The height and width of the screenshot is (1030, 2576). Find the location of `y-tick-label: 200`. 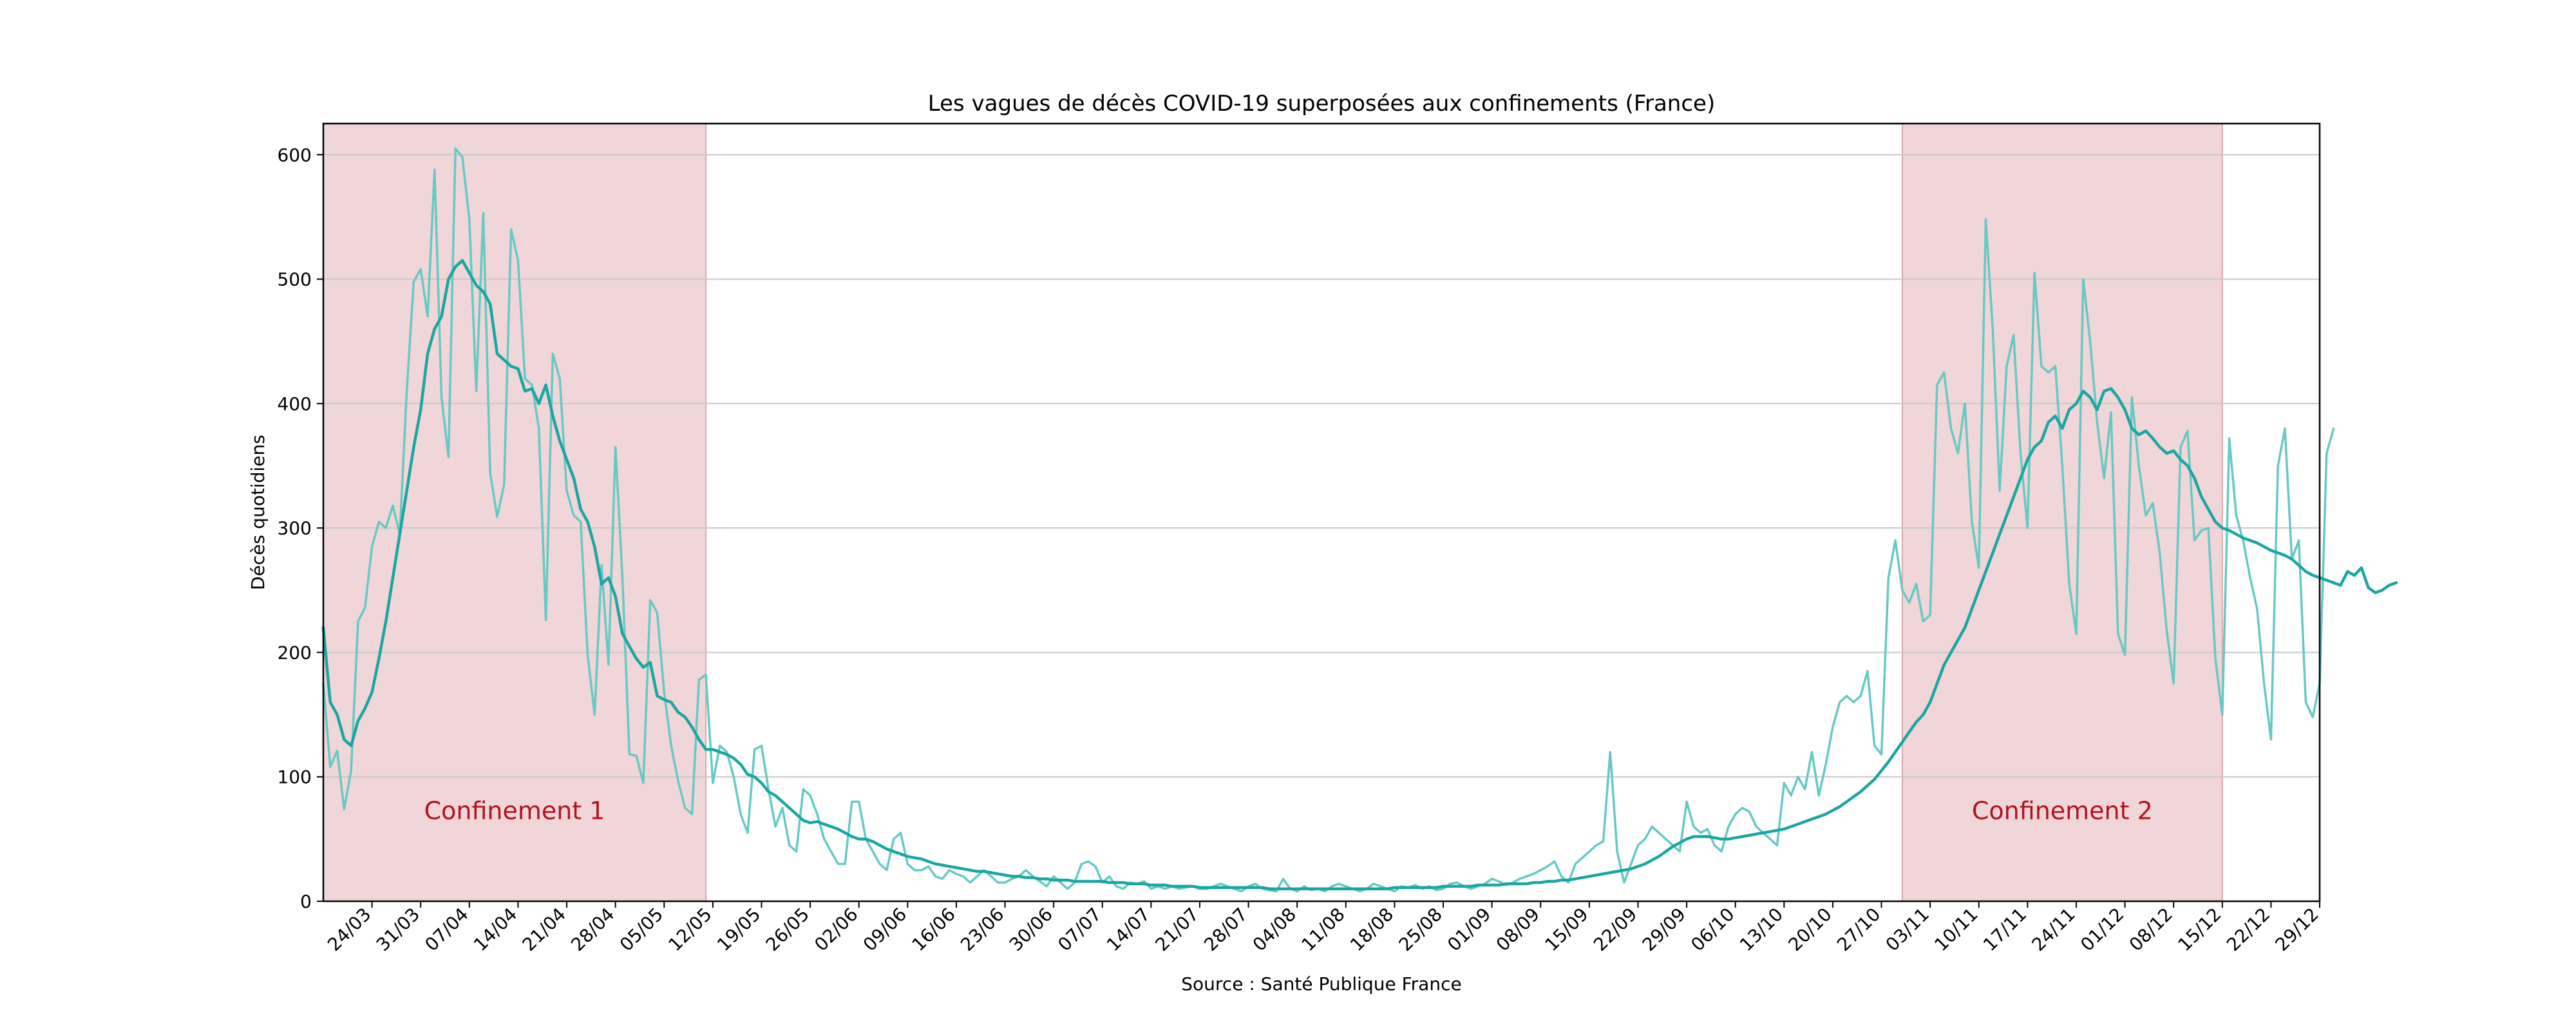

y-tick-label: 200 is located at coordinates (295, 652).